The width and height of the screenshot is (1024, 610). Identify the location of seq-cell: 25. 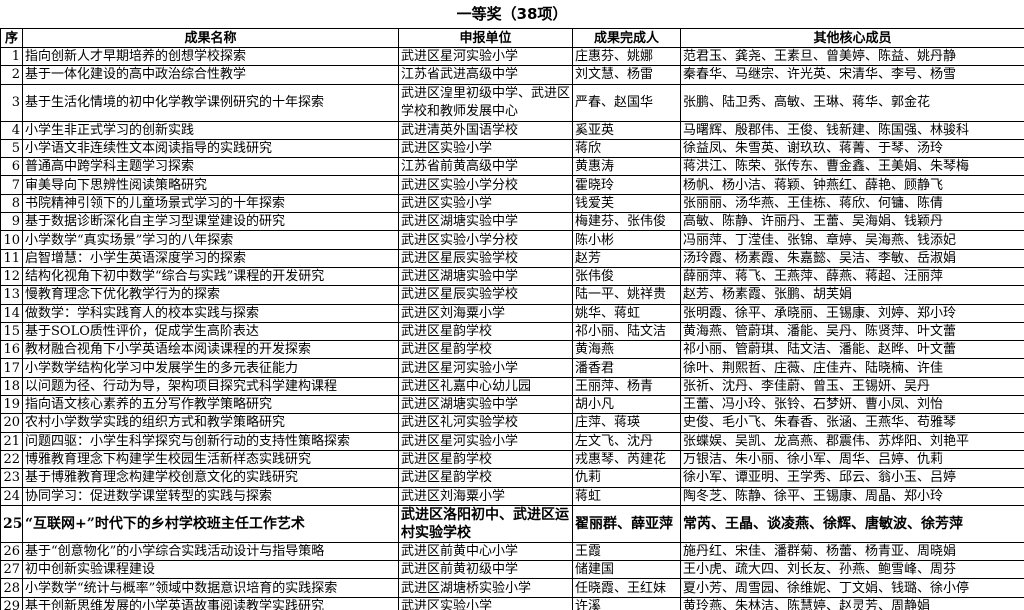
(11, 523).